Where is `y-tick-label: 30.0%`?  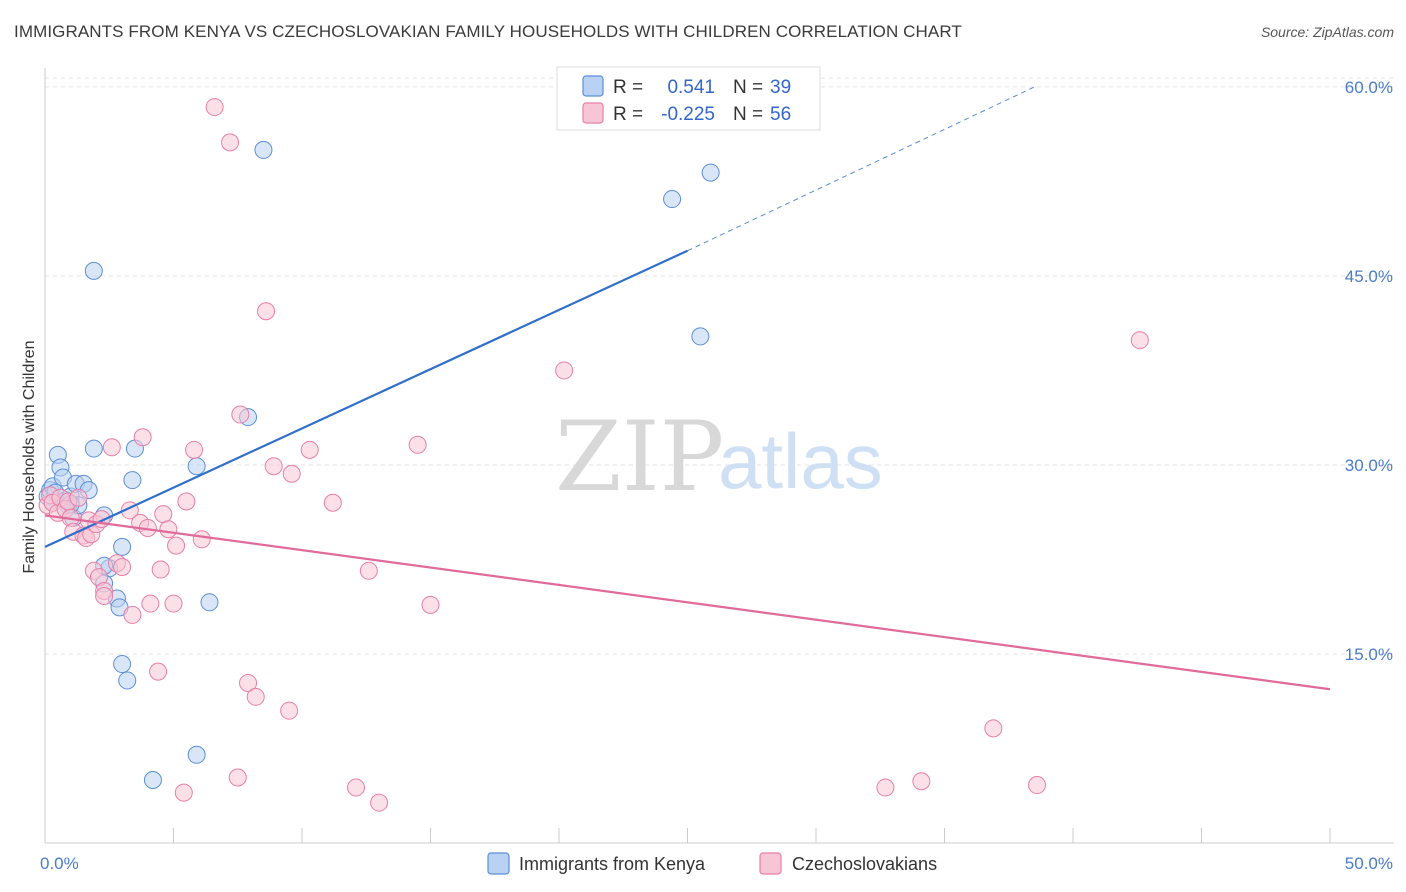 y-tick-label: 30.0% is located at coordinates (1369, 465).